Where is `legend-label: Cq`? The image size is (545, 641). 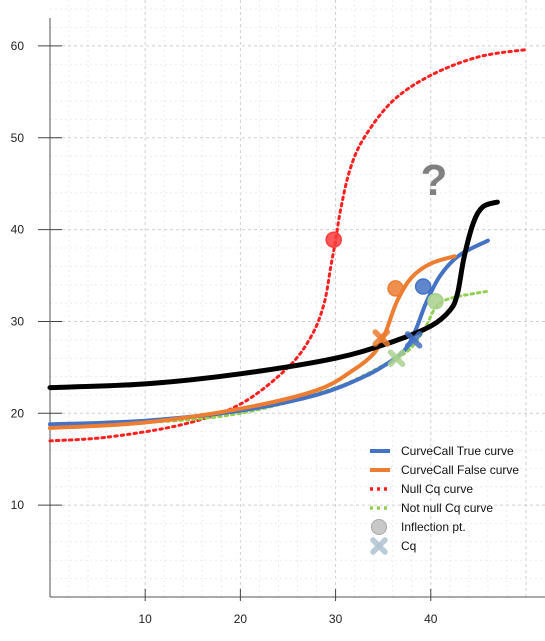
legend-label: Cq is located at coordinates (408, 546).